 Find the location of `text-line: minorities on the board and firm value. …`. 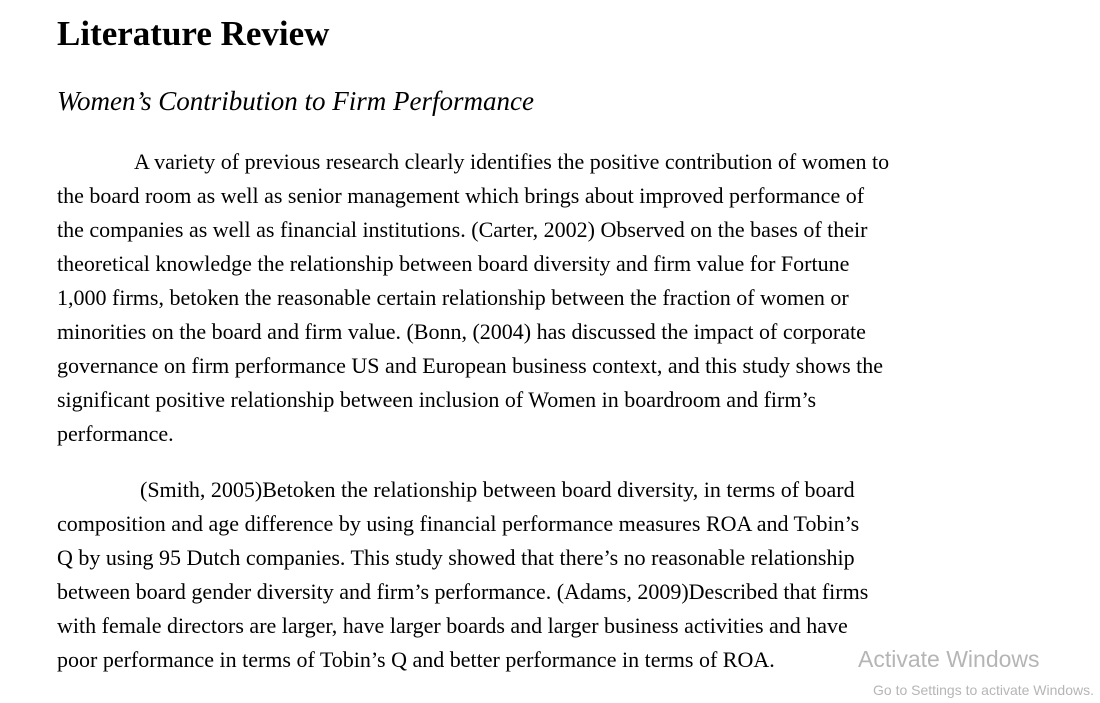

text-line: minorities on the board and firm value. … is located at coordinates (461, 331).